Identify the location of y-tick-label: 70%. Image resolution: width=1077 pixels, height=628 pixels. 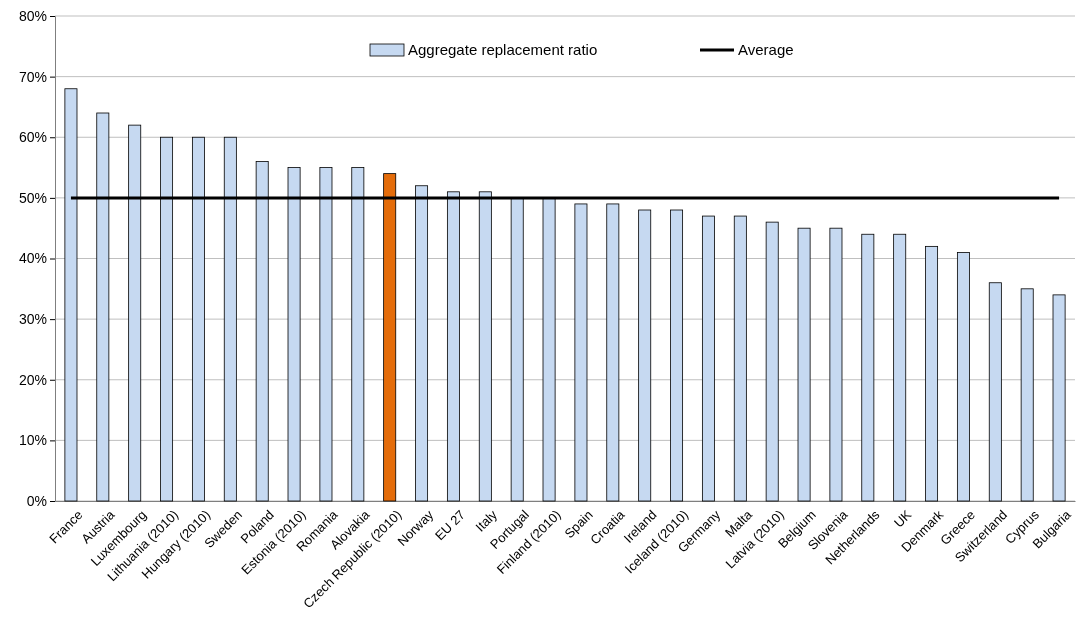
(32, 76).